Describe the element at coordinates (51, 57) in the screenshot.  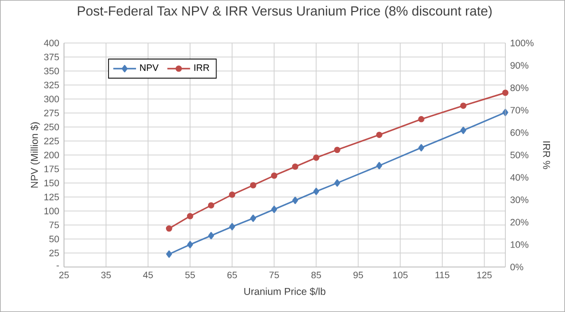
I see `y-tick-label: 375` at that location.